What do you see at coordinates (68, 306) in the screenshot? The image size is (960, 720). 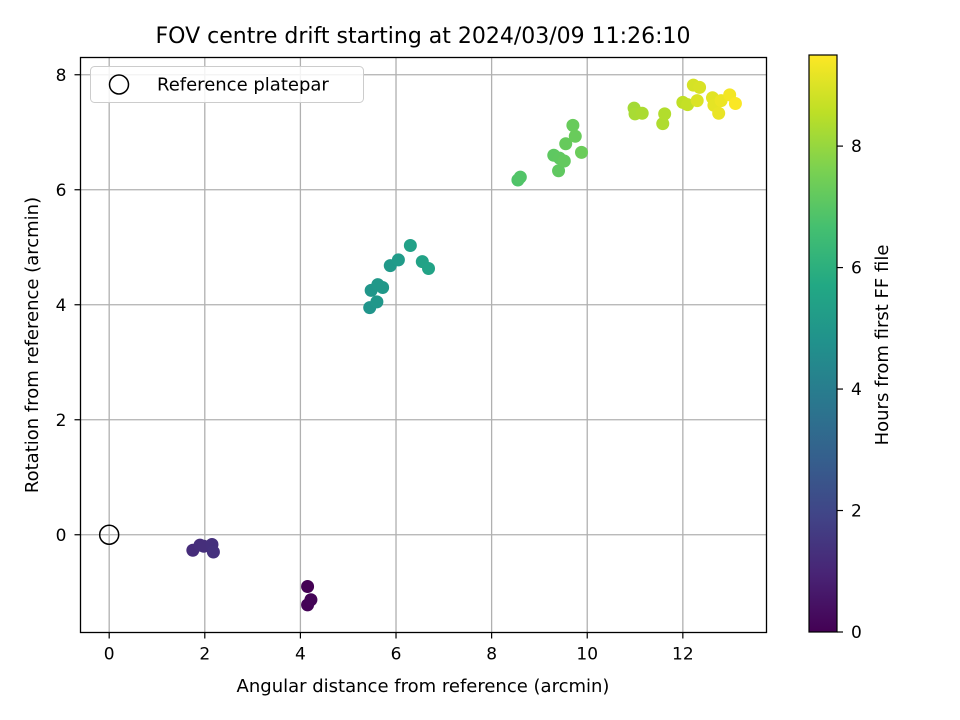 I see `y-axis-ticks: 0 2 4 6 8` at bounding box center [68, 306].